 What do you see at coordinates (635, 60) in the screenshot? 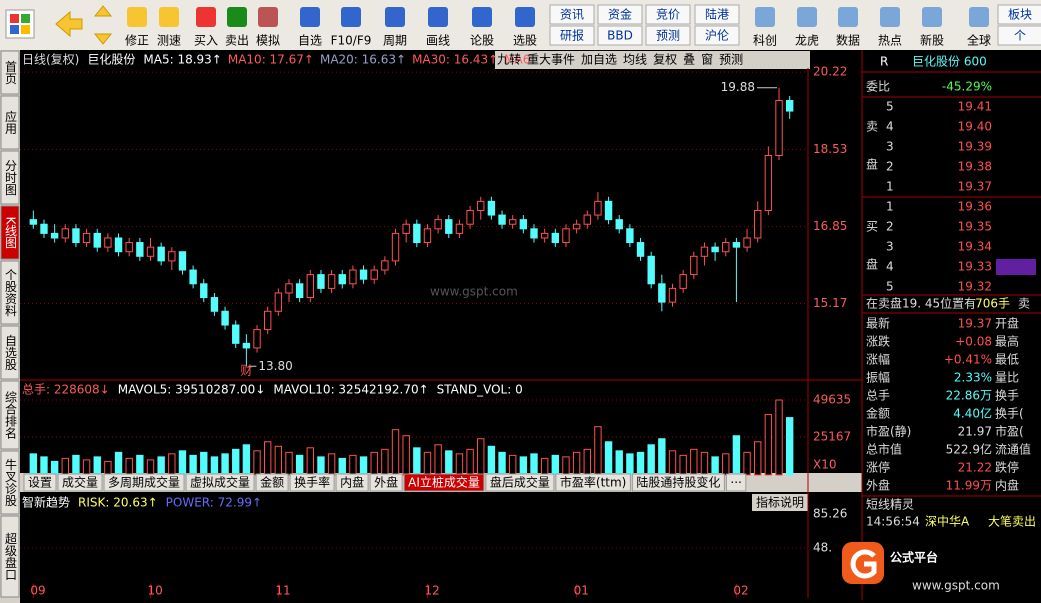
I see `chart-button: 均线` at bounding box center [635, 60].